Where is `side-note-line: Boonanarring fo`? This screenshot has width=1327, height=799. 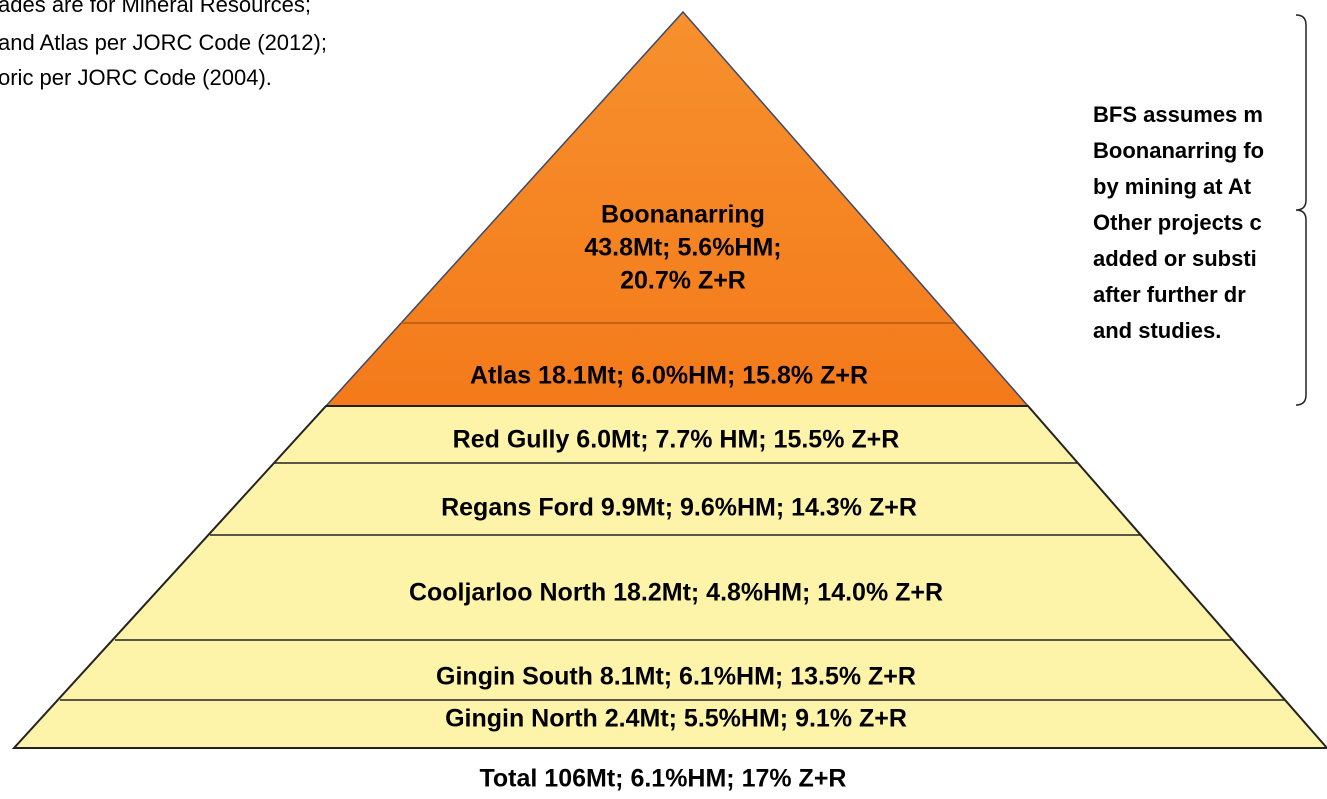 side-note-line: Boonanarring fo is located at coordinates (1178, 150).